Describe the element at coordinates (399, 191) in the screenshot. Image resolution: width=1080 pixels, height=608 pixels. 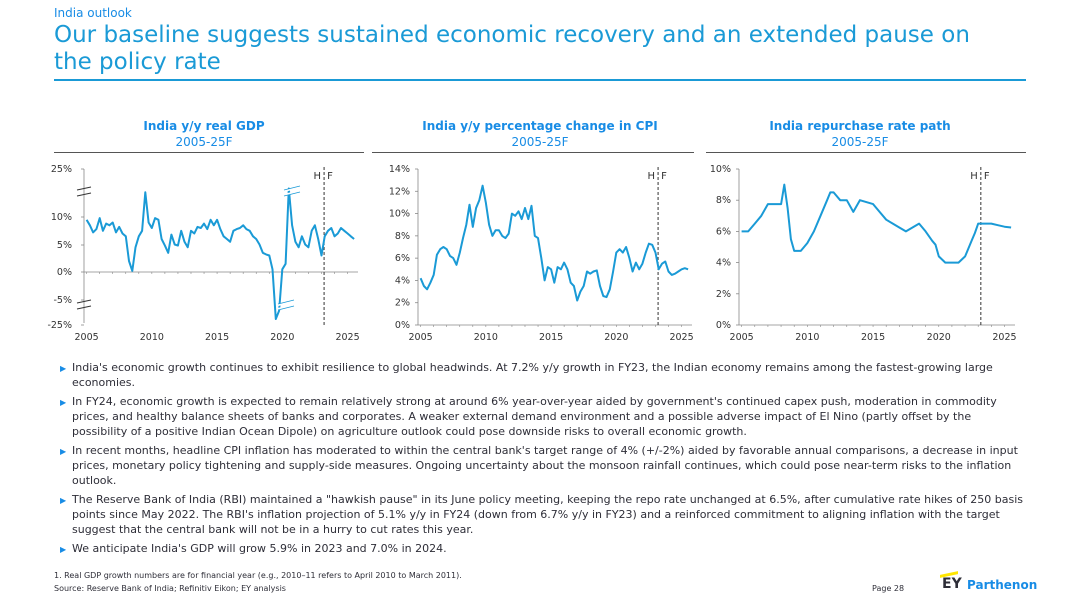
I see `y-tick-label: 12%` at that location.